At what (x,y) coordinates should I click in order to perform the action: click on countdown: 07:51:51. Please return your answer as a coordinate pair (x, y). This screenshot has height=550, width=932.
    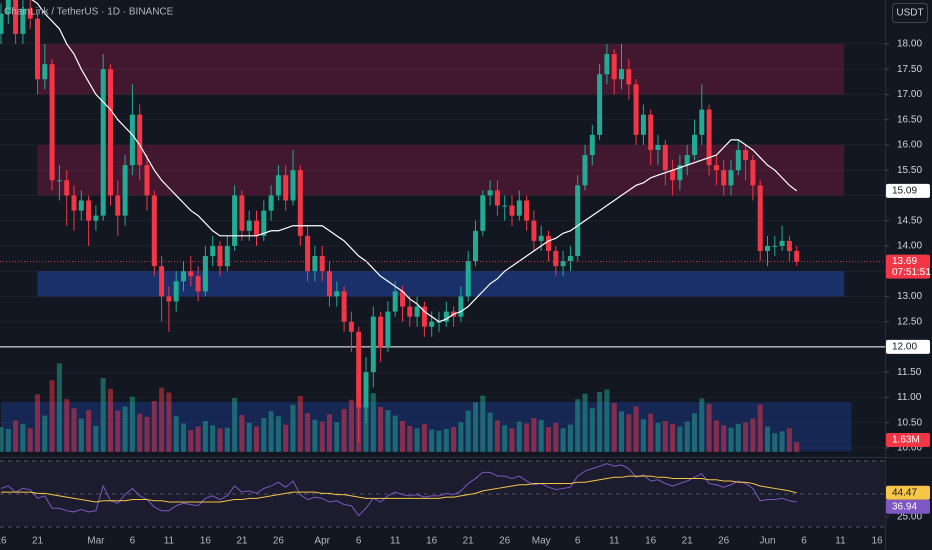
    Looking at the image, I should click on (911, 272).